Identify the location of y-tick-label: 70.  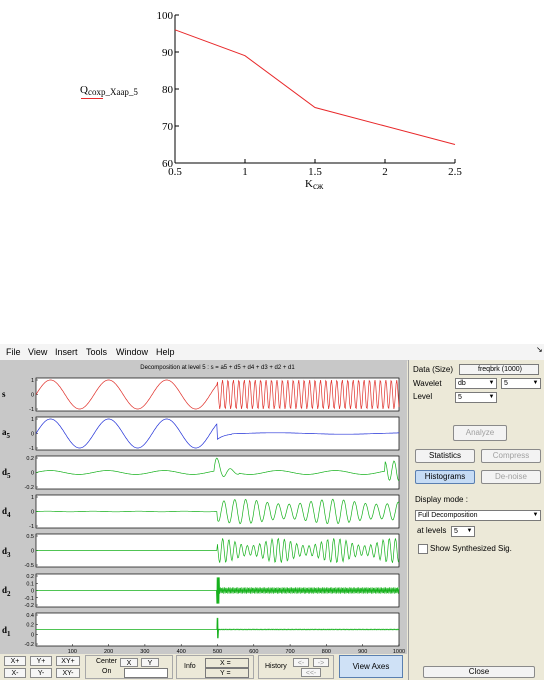
(168, 127).